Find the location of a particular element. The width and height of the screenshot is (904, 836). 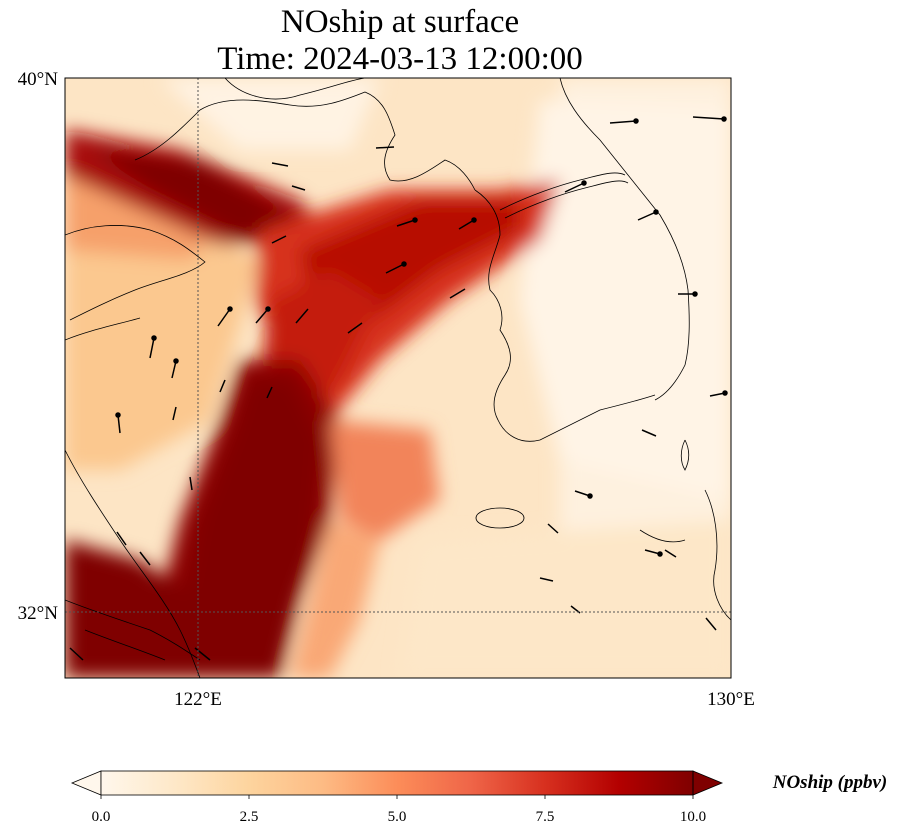

colorbar-tick-1: 2.5 is located at coordinates (249, 817).